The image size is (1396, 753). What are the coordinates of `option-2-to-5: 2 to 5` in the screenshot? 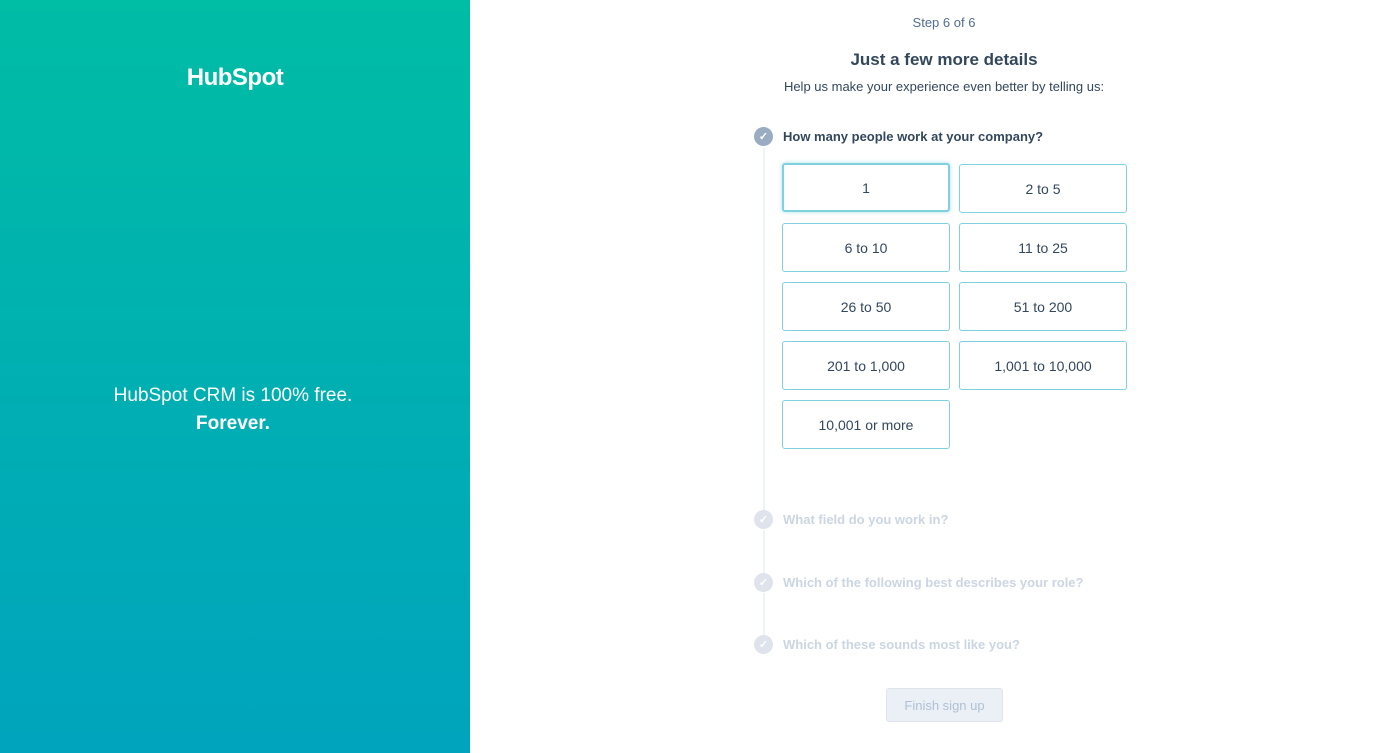 It's located at (1043, 188).